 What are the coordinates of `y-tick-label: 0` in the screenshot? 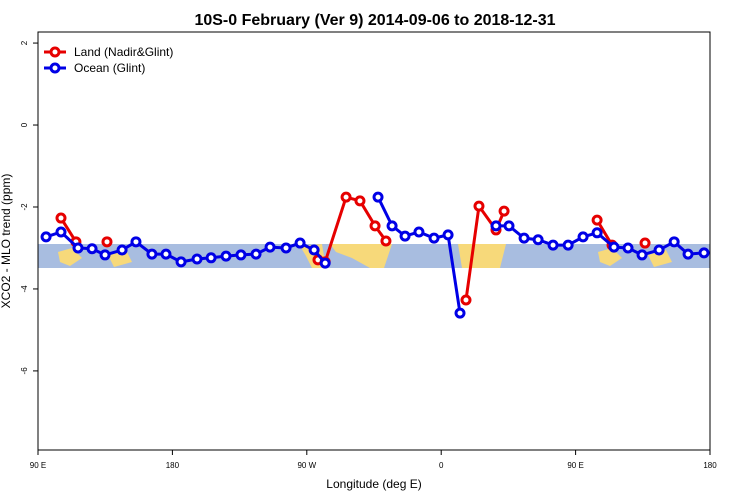 It's located at (24, 124).